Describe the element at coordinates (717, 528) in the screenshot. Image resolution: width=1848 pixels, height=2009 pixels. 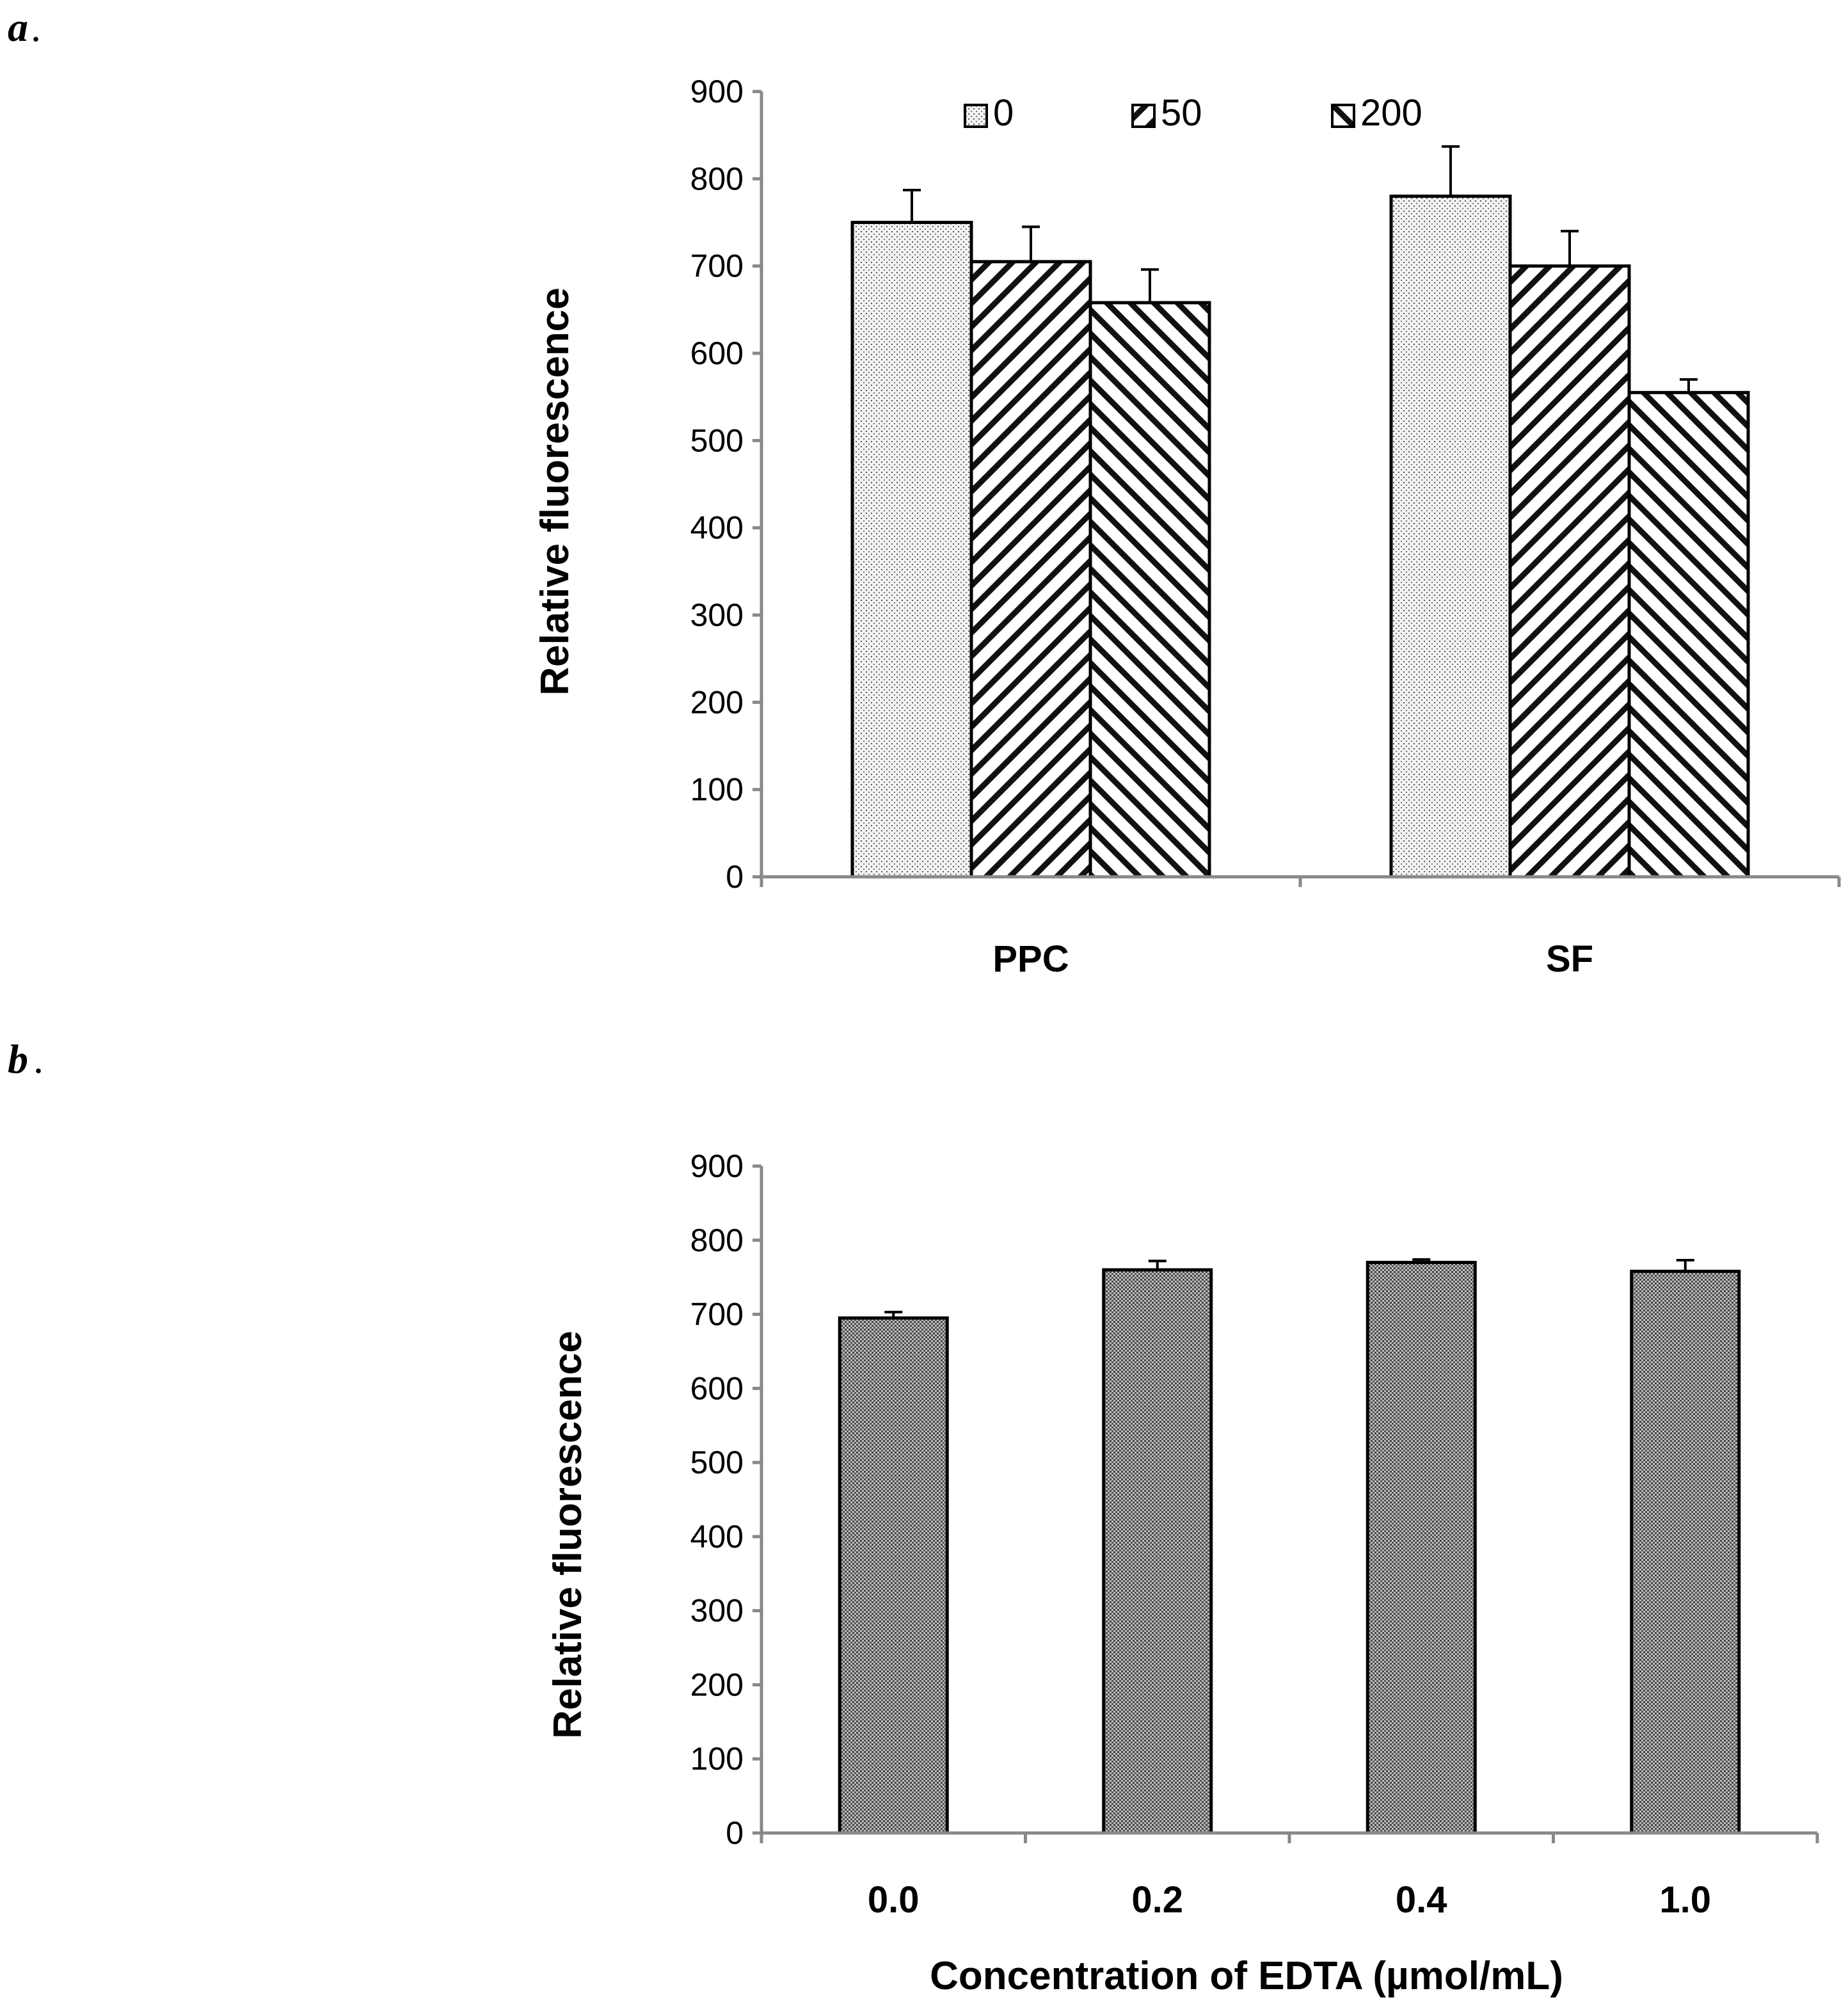
I see `chart-a-y-tick-label: 400` at that location.